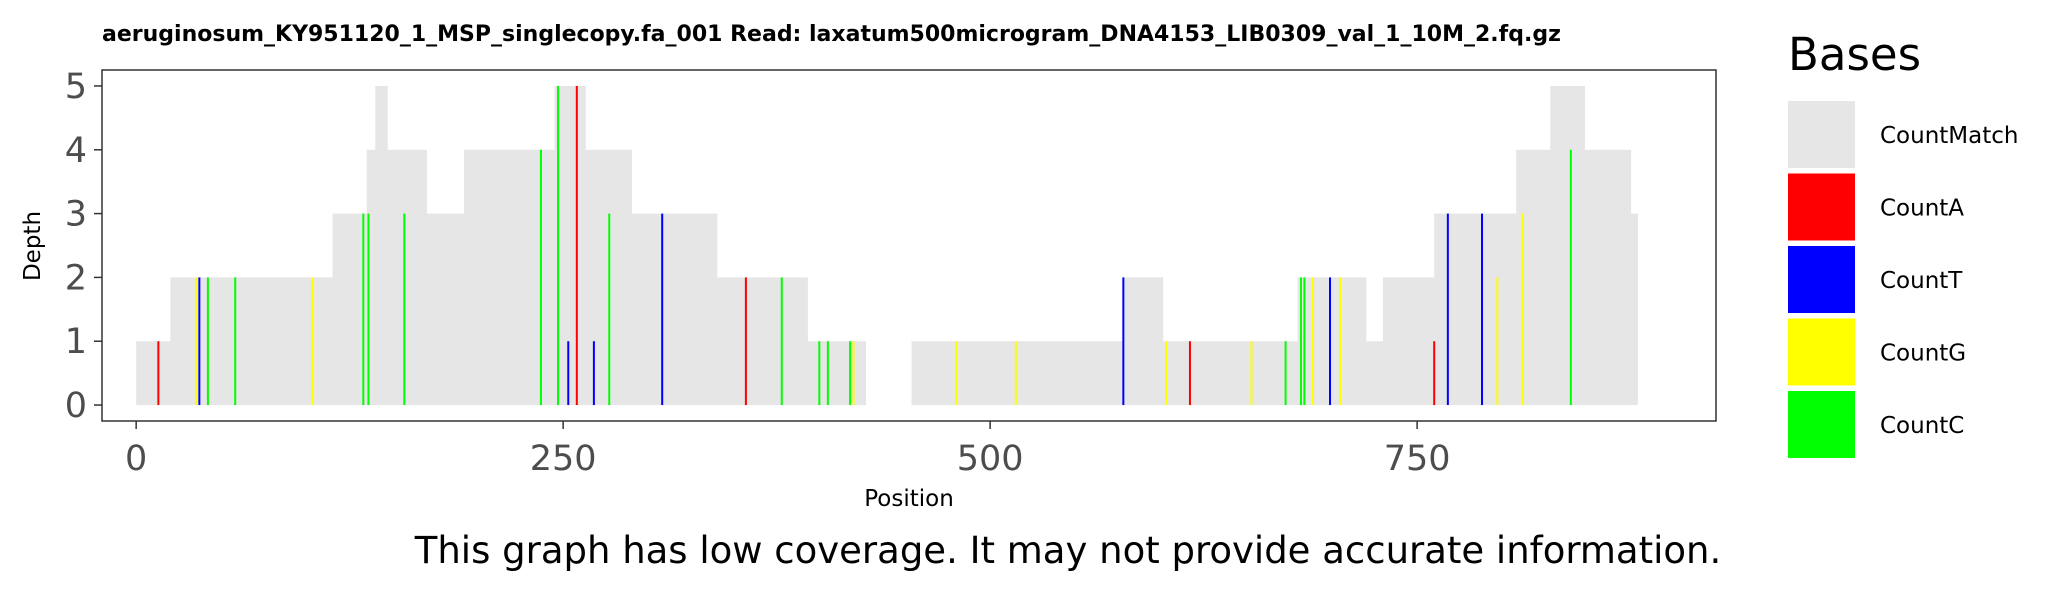  Describe the element at coordinates (990, 459) in the screenshot. I see `x-tick-label: 500` at that location.